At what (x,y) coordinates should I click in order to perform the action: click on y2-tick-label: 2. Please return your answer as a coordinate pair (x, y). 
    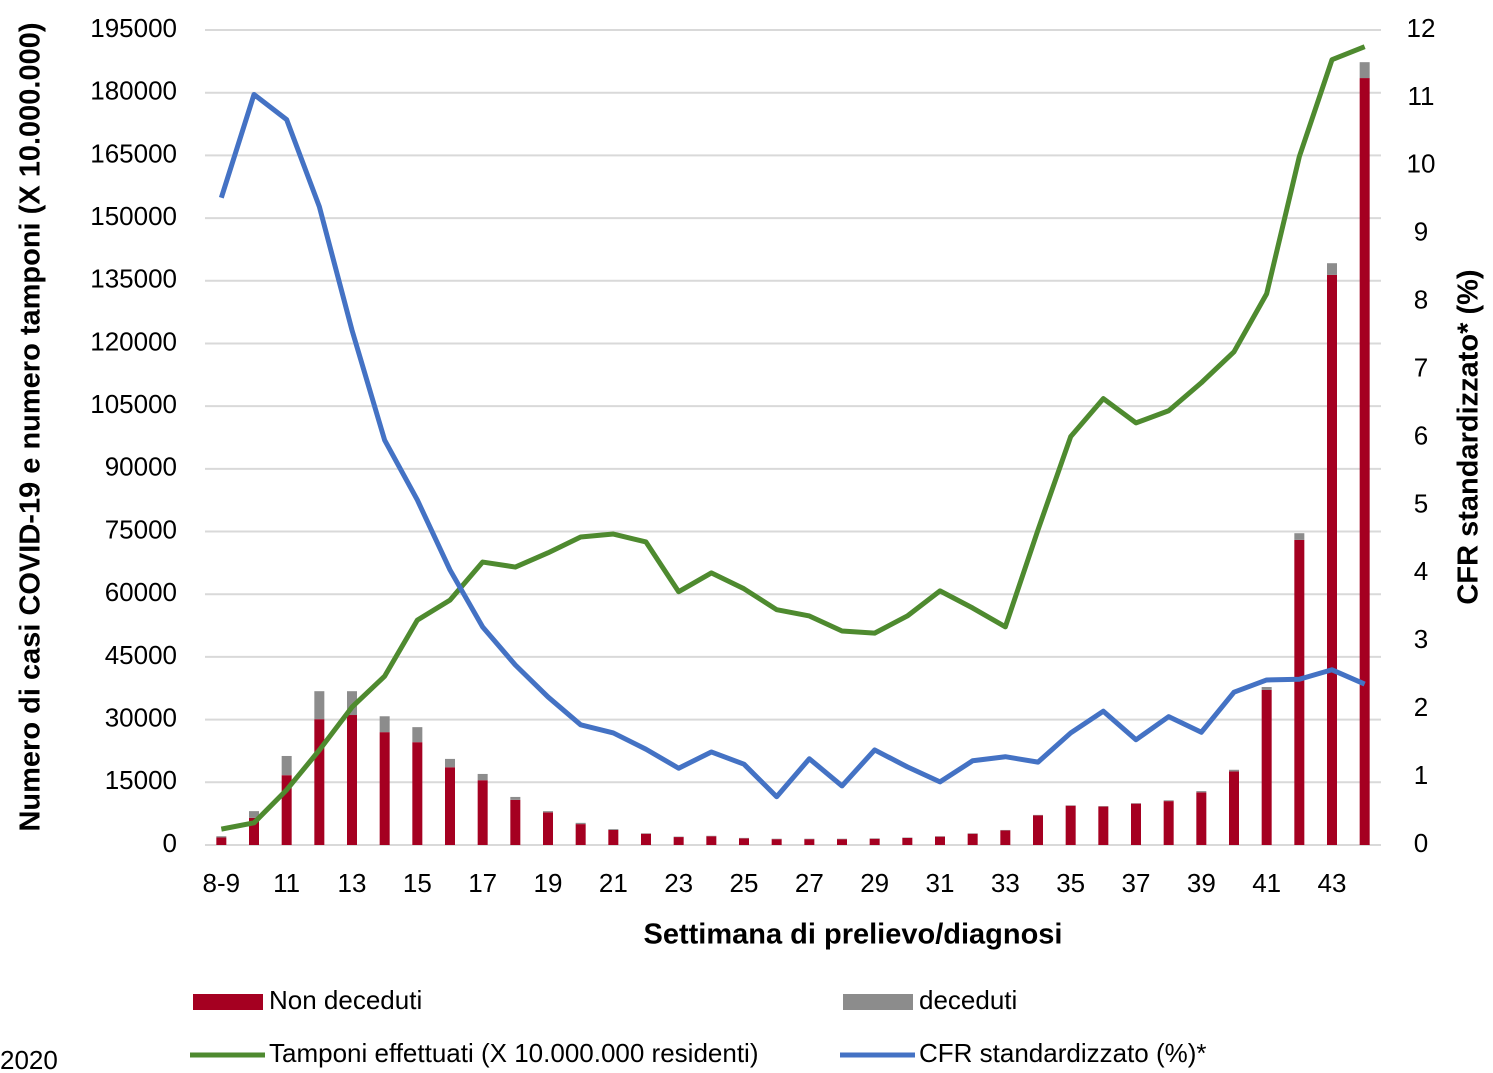
    Looking at the image, I should click on (1421, 707).